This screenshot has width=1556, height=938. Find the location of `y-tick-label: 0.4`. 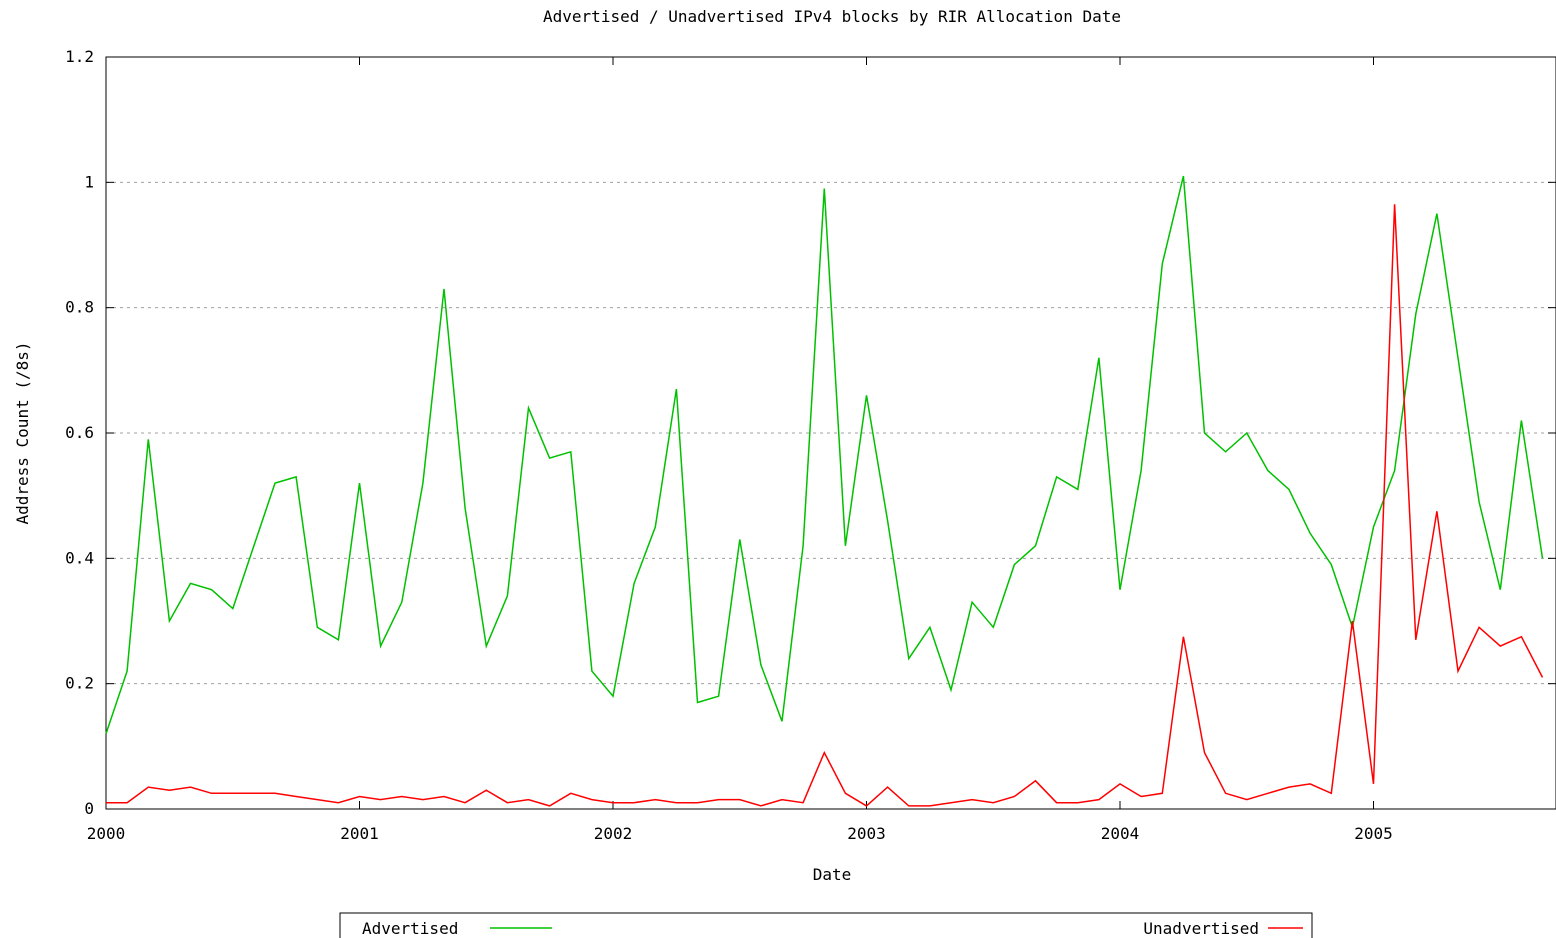

y-tick-label: 0.4 is located at coordinates (79, 557).